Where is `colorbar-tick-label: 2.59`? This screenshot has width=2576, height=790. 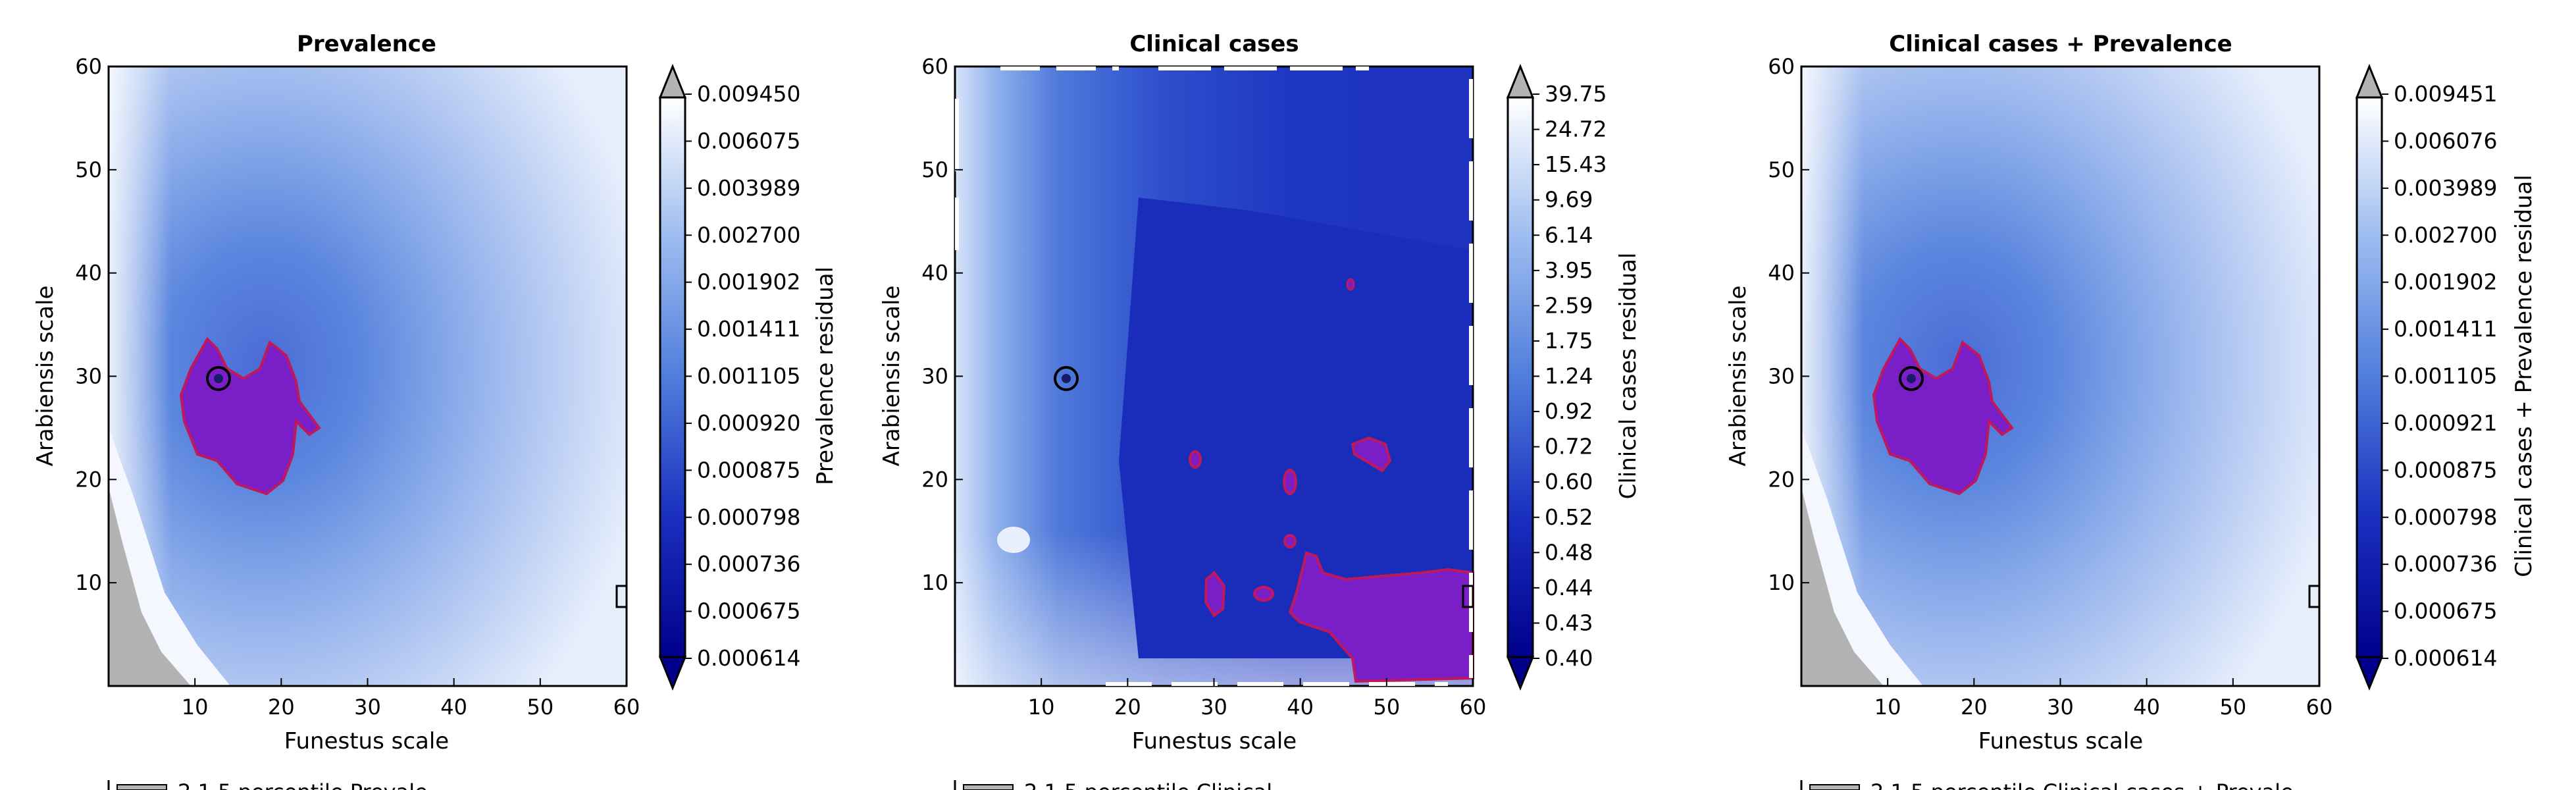
colorbar-tick-label: 2.59 is located at coordinates (1569, 305).